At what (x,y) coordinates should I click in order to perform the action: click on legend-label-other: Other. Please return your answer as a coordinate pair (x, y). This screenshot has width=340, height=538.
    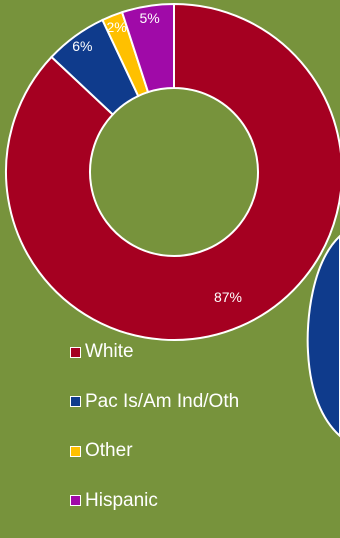
    Looking at the image, I should click on (109, 450).